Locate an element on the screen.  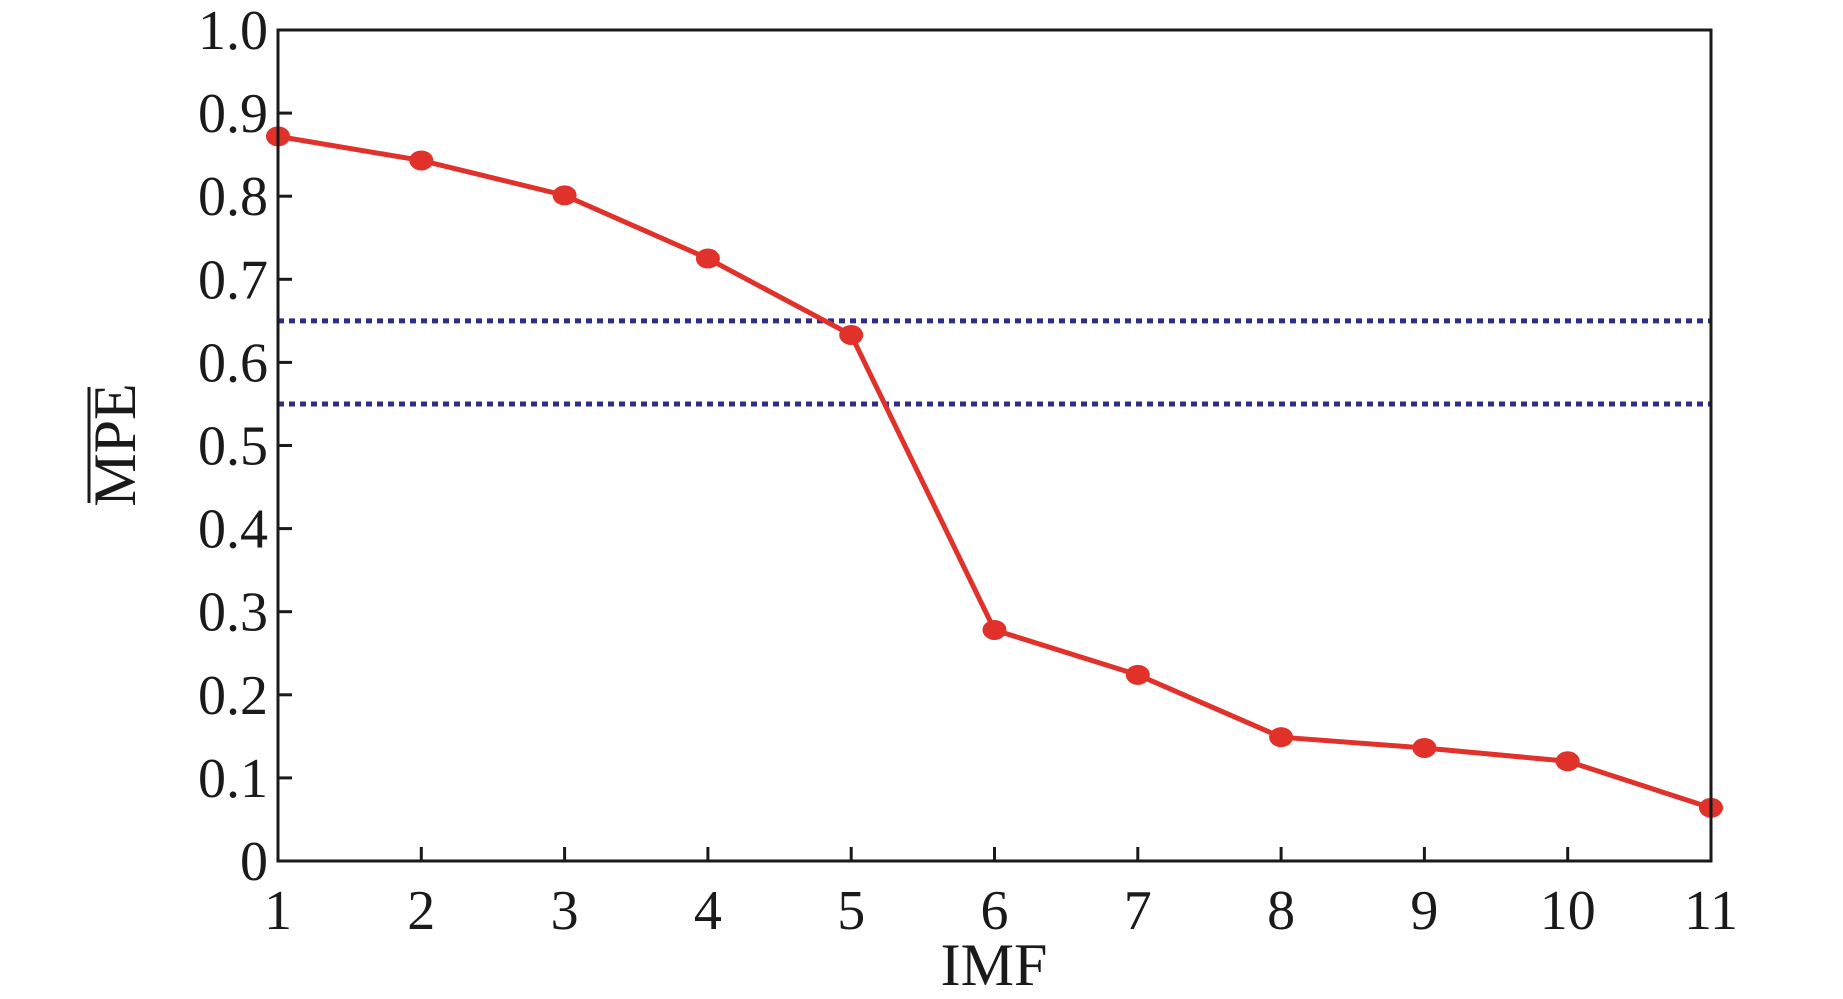
y-tick-label: 1.0 is located at coordinates (233, 31).